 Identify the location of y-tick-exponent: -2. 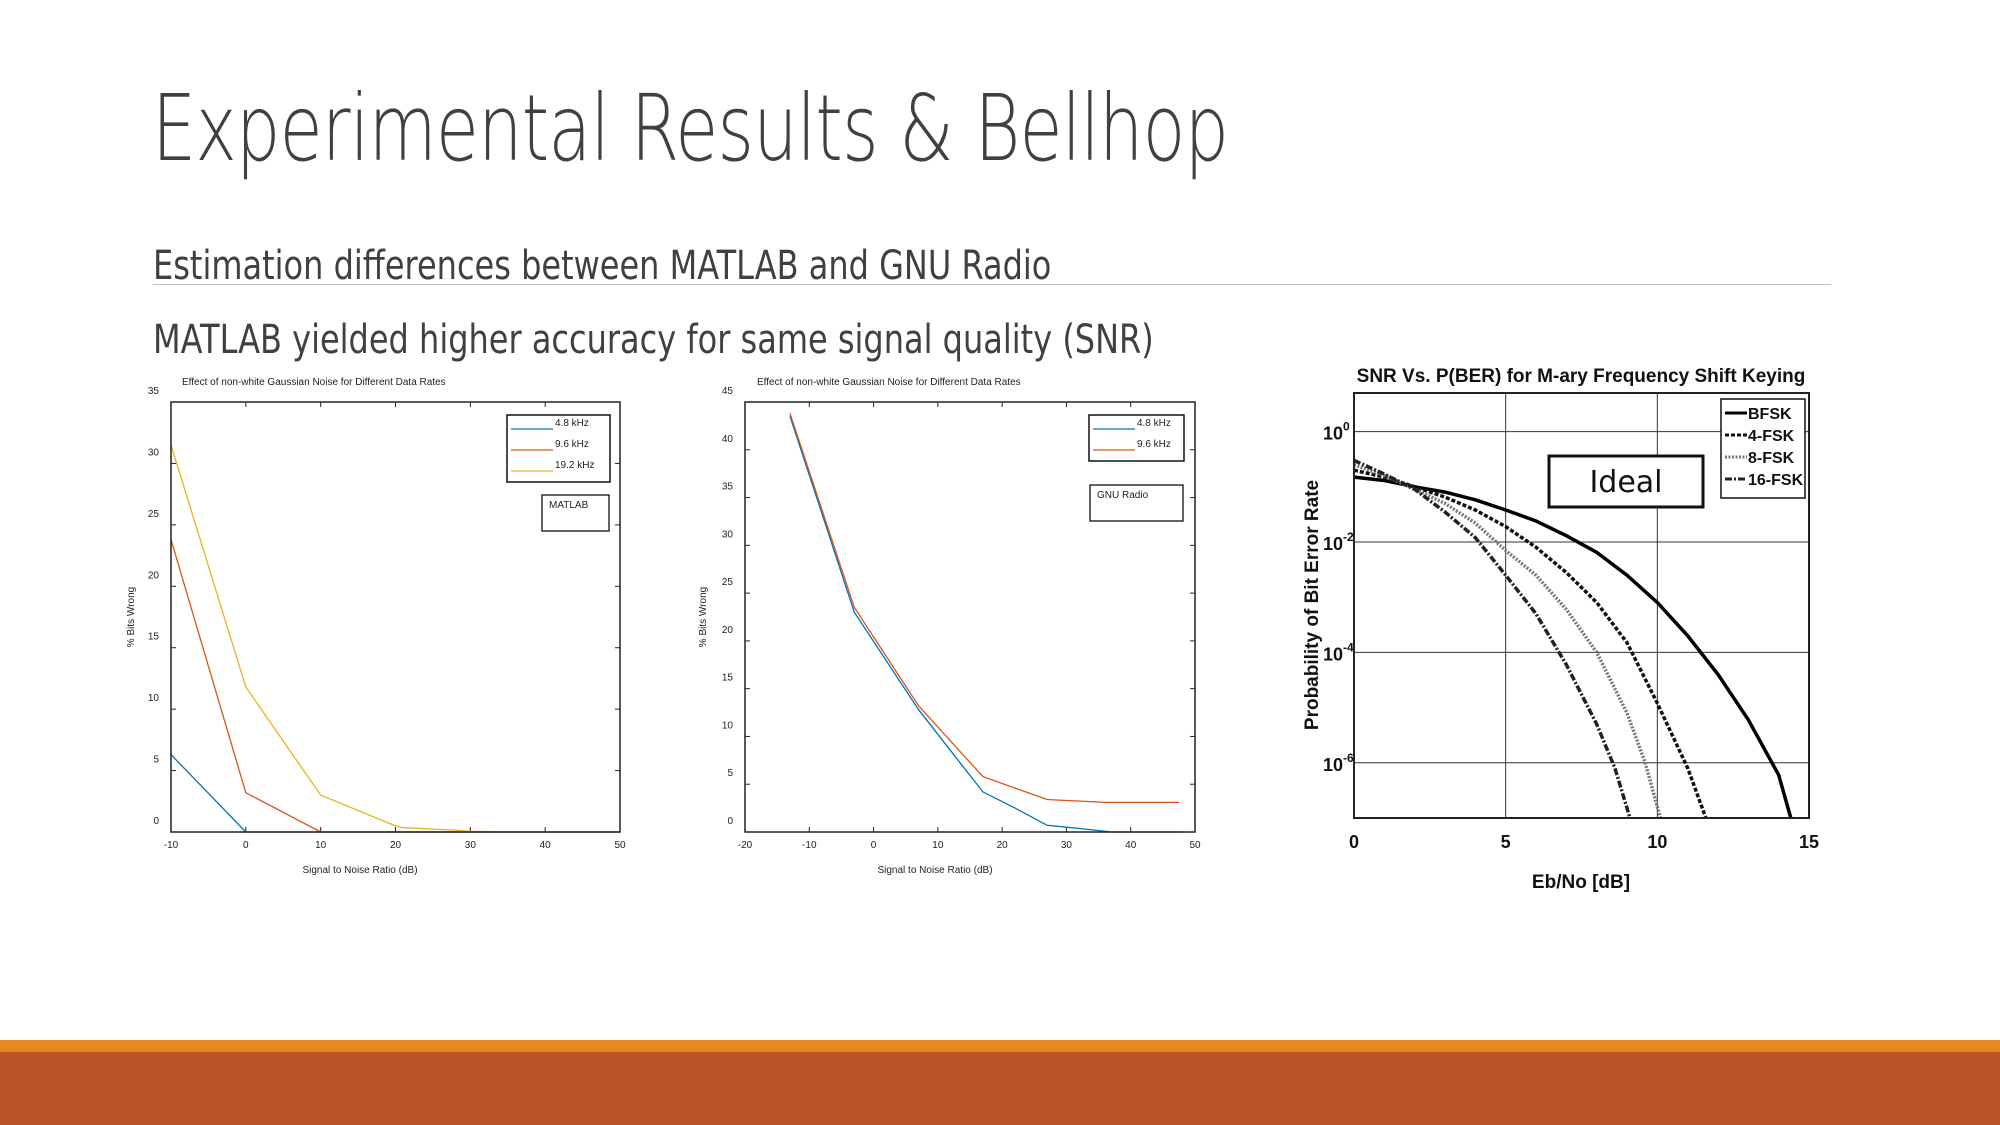
(1348, 537).